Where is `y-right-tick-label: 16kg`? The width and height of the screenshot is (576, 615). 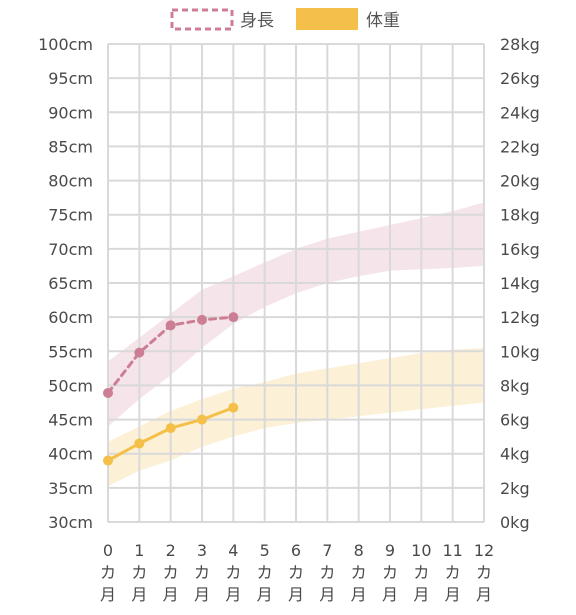
y-right-tick-label: 16kg is located at coordinates (520, 249).